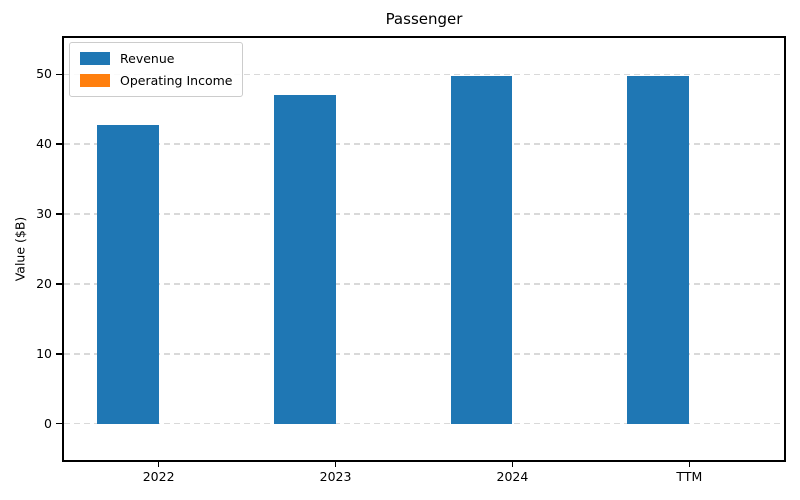 The width and height of the screenshot is (800, 500). What do you see at coordinates (147, 58) in the screenshot?
I see `legend-label-revenue: Revenue` at bounding box center [147, 58].